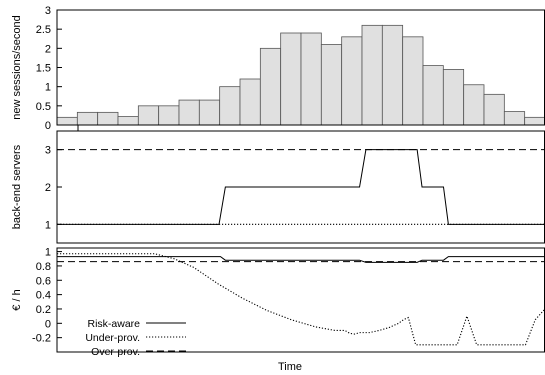 This screenshot has width=545, height=375. I want to click on y-axis-label: € / h, so click(17, 299).